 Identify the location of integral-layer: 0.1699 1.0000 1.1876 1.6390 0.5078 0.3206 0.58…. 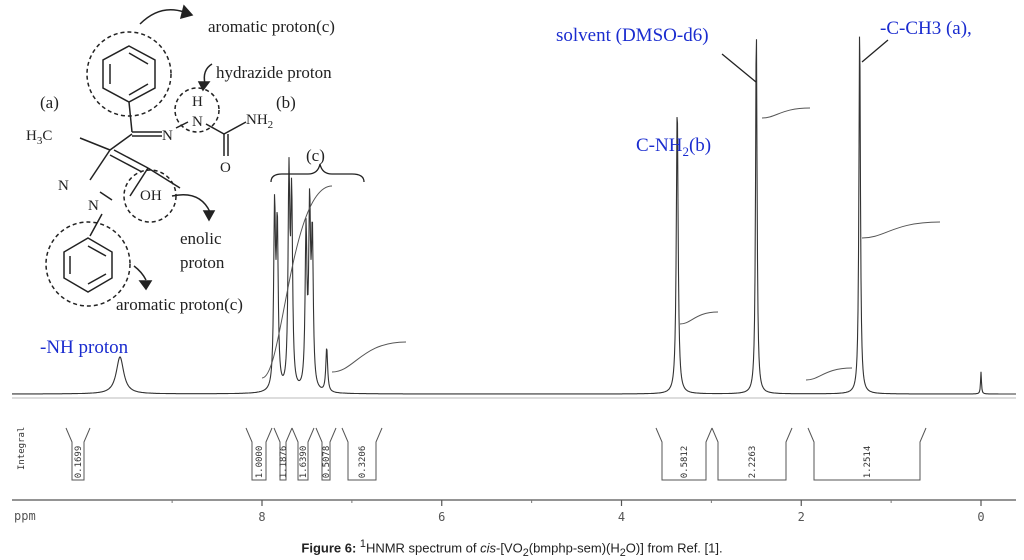
(496, 454).